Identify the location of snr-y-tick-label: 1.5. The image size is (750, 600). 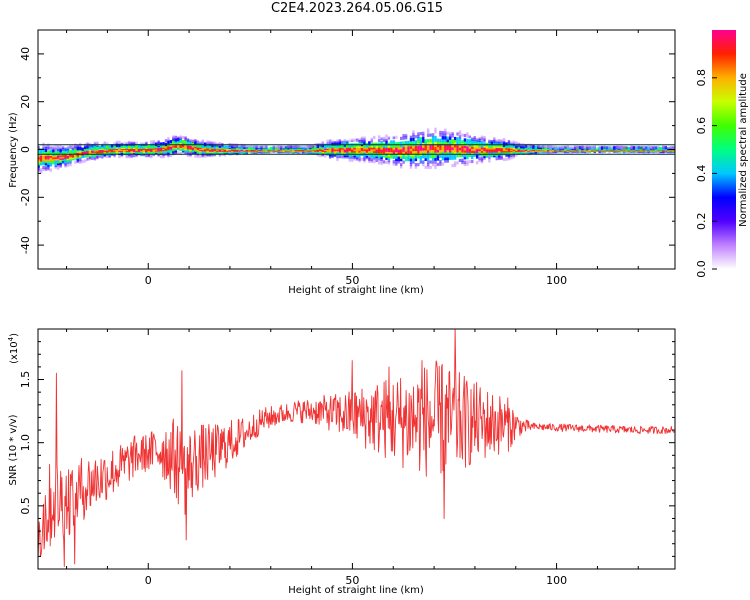
(25, 380).